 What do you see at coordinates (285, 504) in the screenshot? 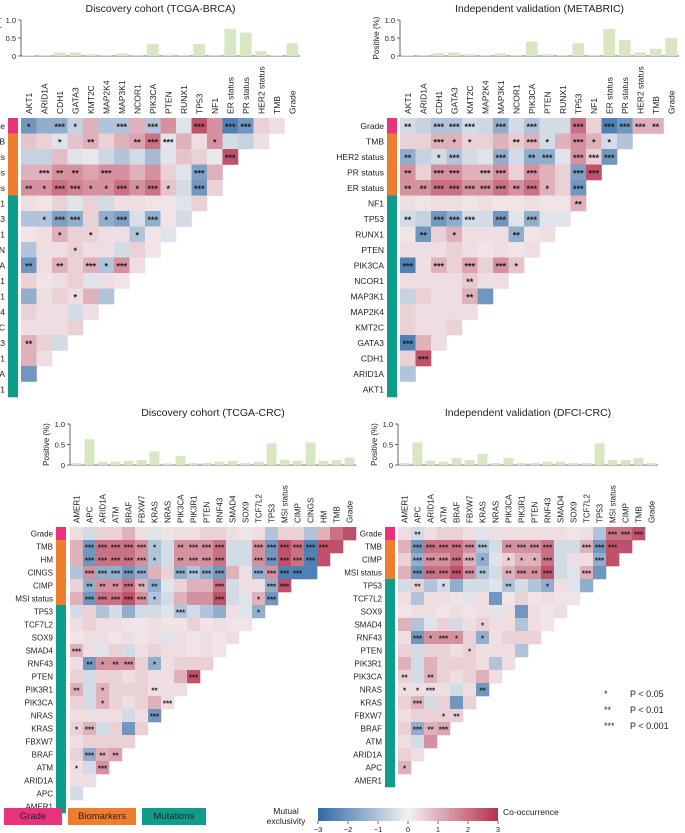
I see `column-label: MSI status` at bounding box center [285, 504].